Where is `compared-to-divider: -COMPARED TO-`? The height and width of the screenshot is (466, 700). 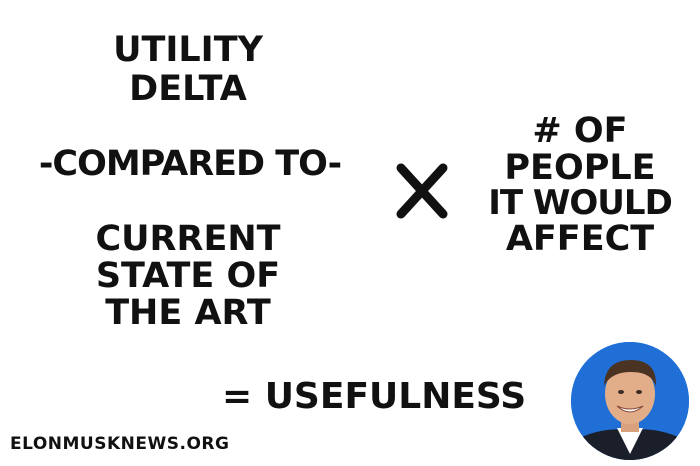 compared-to-divider: -COMPARED TO- is located at coordinates (190, 164).